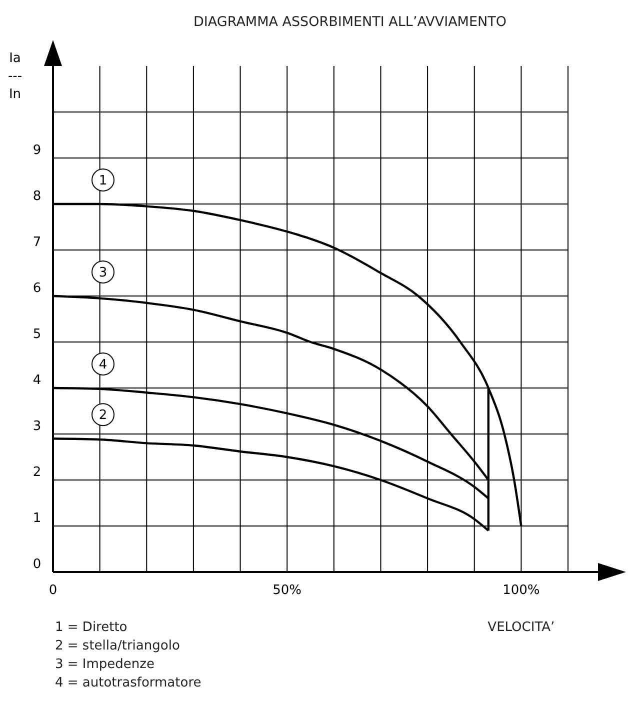 The width and height of the screenshot is (638, 708). Describe the element at coordinates (103, 416) in the screenshot. I see `series-label: 2` at that location.